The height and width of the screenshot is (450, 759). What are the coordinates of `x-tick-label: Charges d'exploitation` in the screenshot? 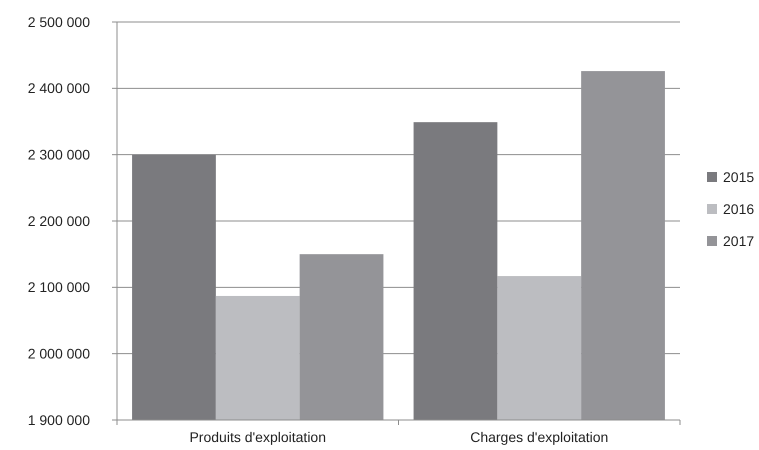 It's located at (539, 437).